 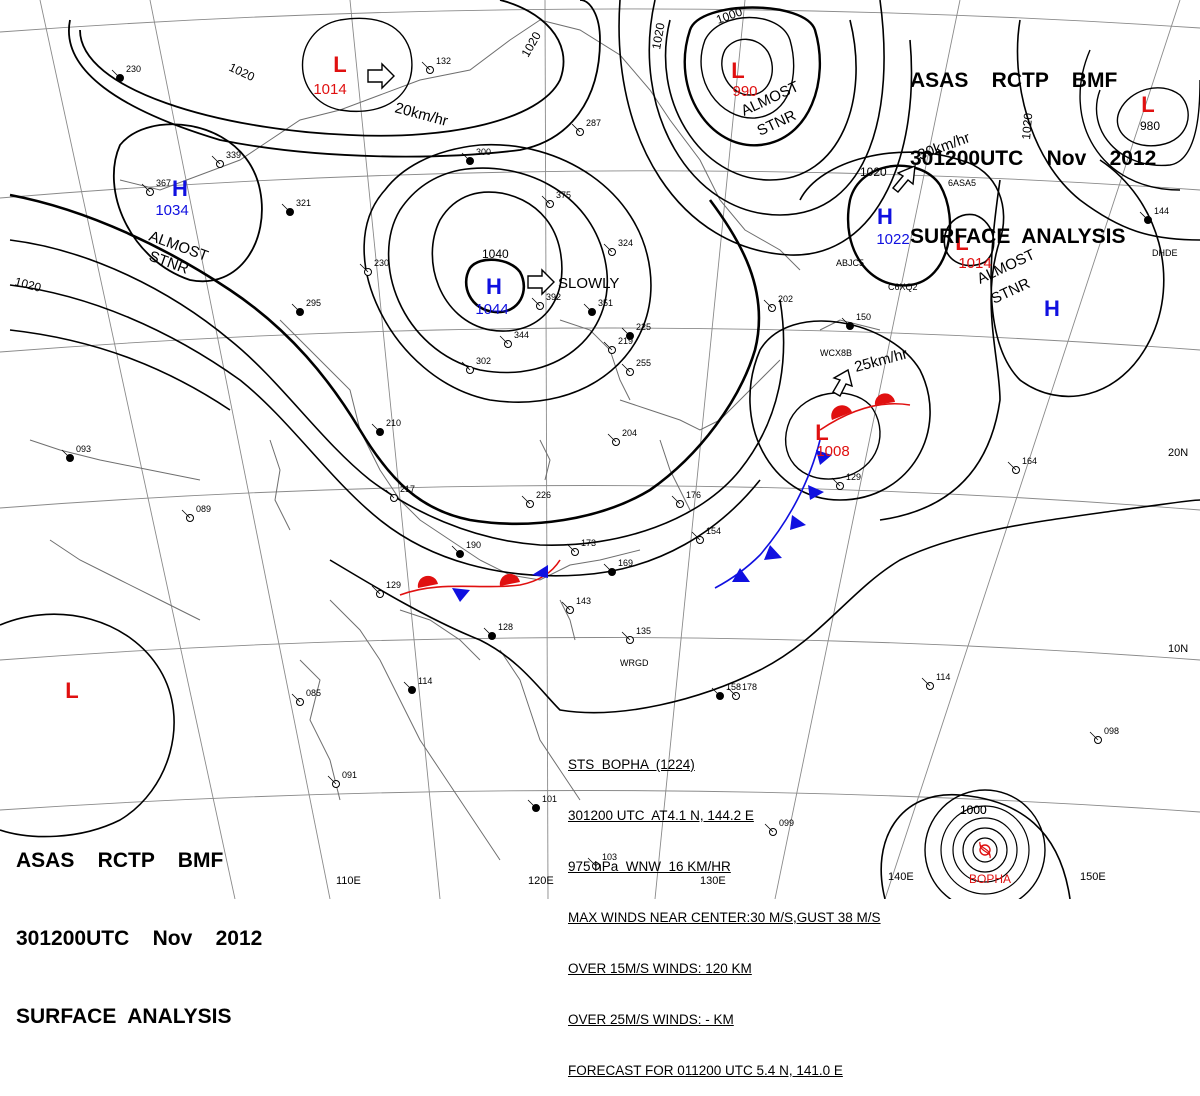 I want to click on station-pressure: 098, so click(x=1111, y=731).